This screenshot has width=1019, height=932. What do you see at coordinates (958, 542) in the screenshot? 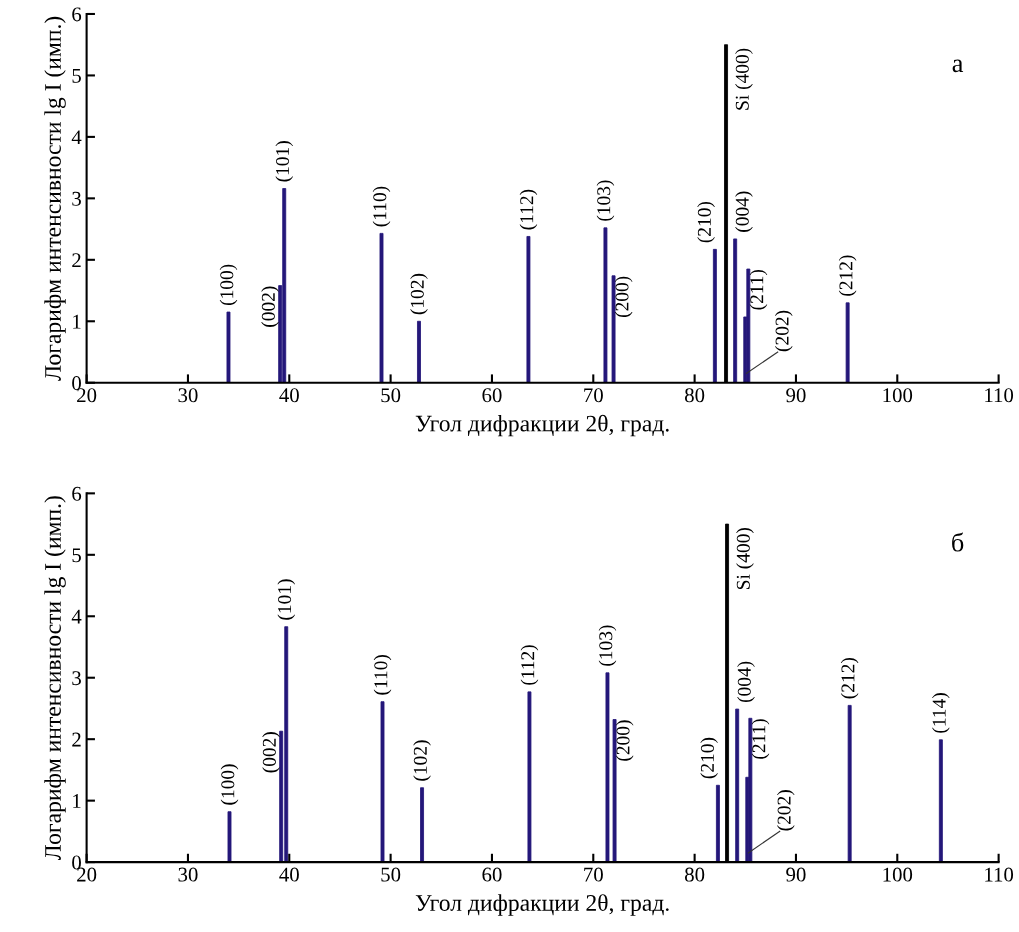
I see `annotation: б` at bounding box center [958, 542].